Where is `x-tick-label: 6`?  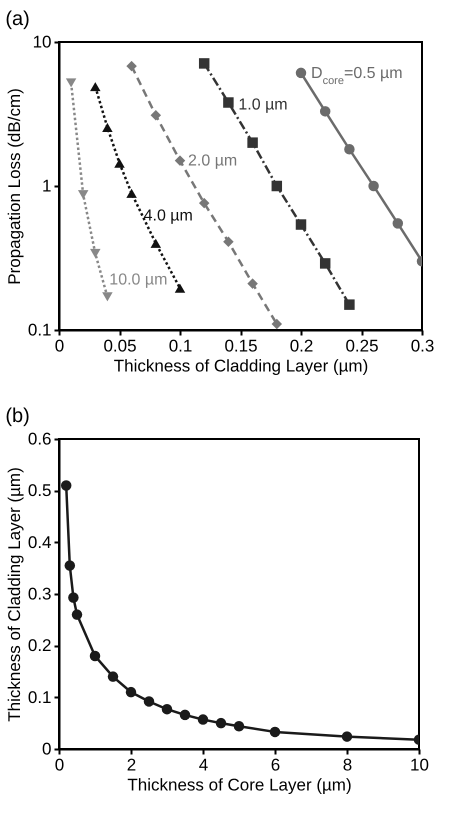 x-tick-label: 6 is located at coordinates (275, 765).